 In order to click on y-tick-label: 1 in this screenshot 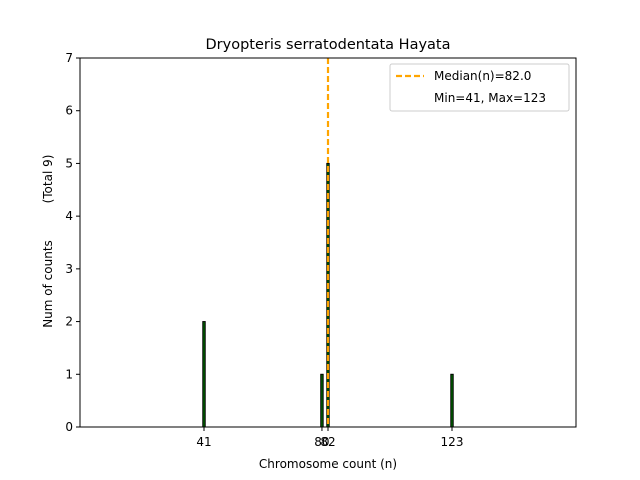, I will do `click(69, 374)`.